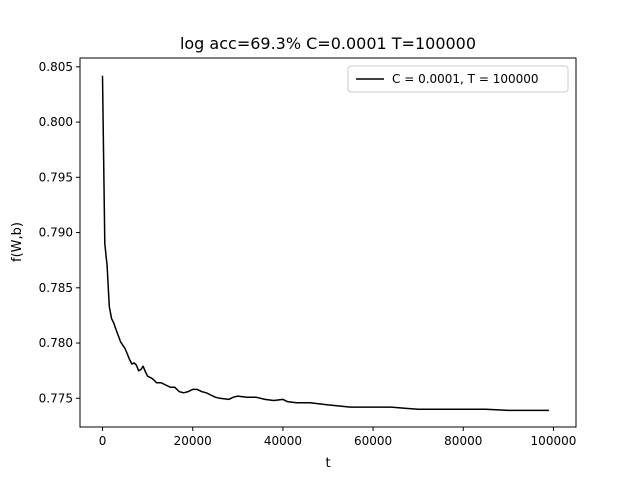 The image size is (640, 484). Describe the element at coordinates (327, 463) in the screenshot. I see `x-axis-label: t` at that location.